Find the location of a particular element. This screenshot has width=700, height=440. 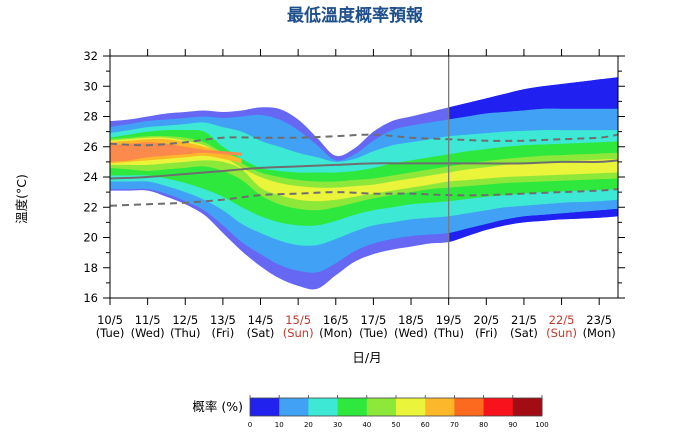

chart-title: 最低溫度概率預報 is located at coordinates (355, 15).